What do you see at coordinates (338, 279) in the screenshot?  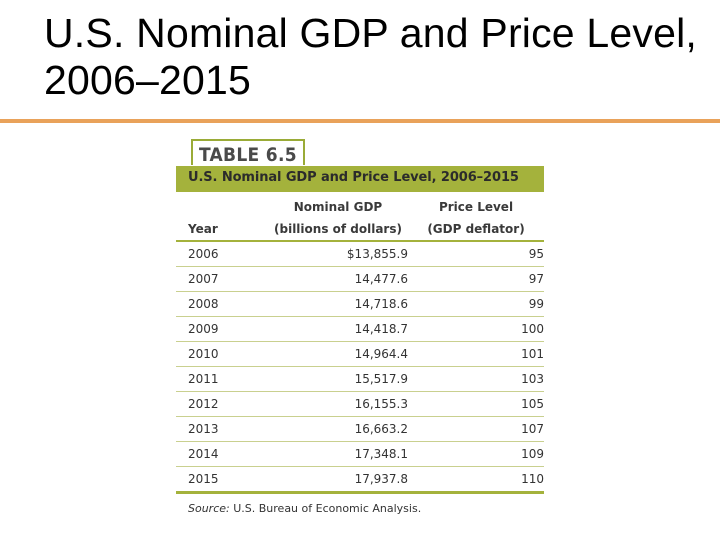 I see `cell-nominal-gdp: 14,477.6` at bounding box center [338, 279].